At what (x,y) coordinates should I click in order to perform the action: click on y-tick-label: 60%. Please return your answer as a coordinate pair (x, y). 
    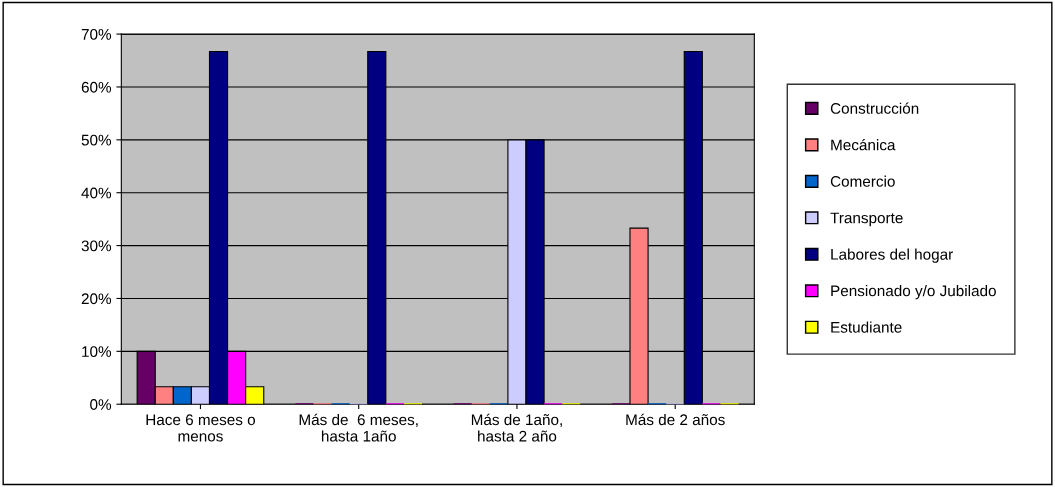
    Looking at the image, I should click on (96, 87).